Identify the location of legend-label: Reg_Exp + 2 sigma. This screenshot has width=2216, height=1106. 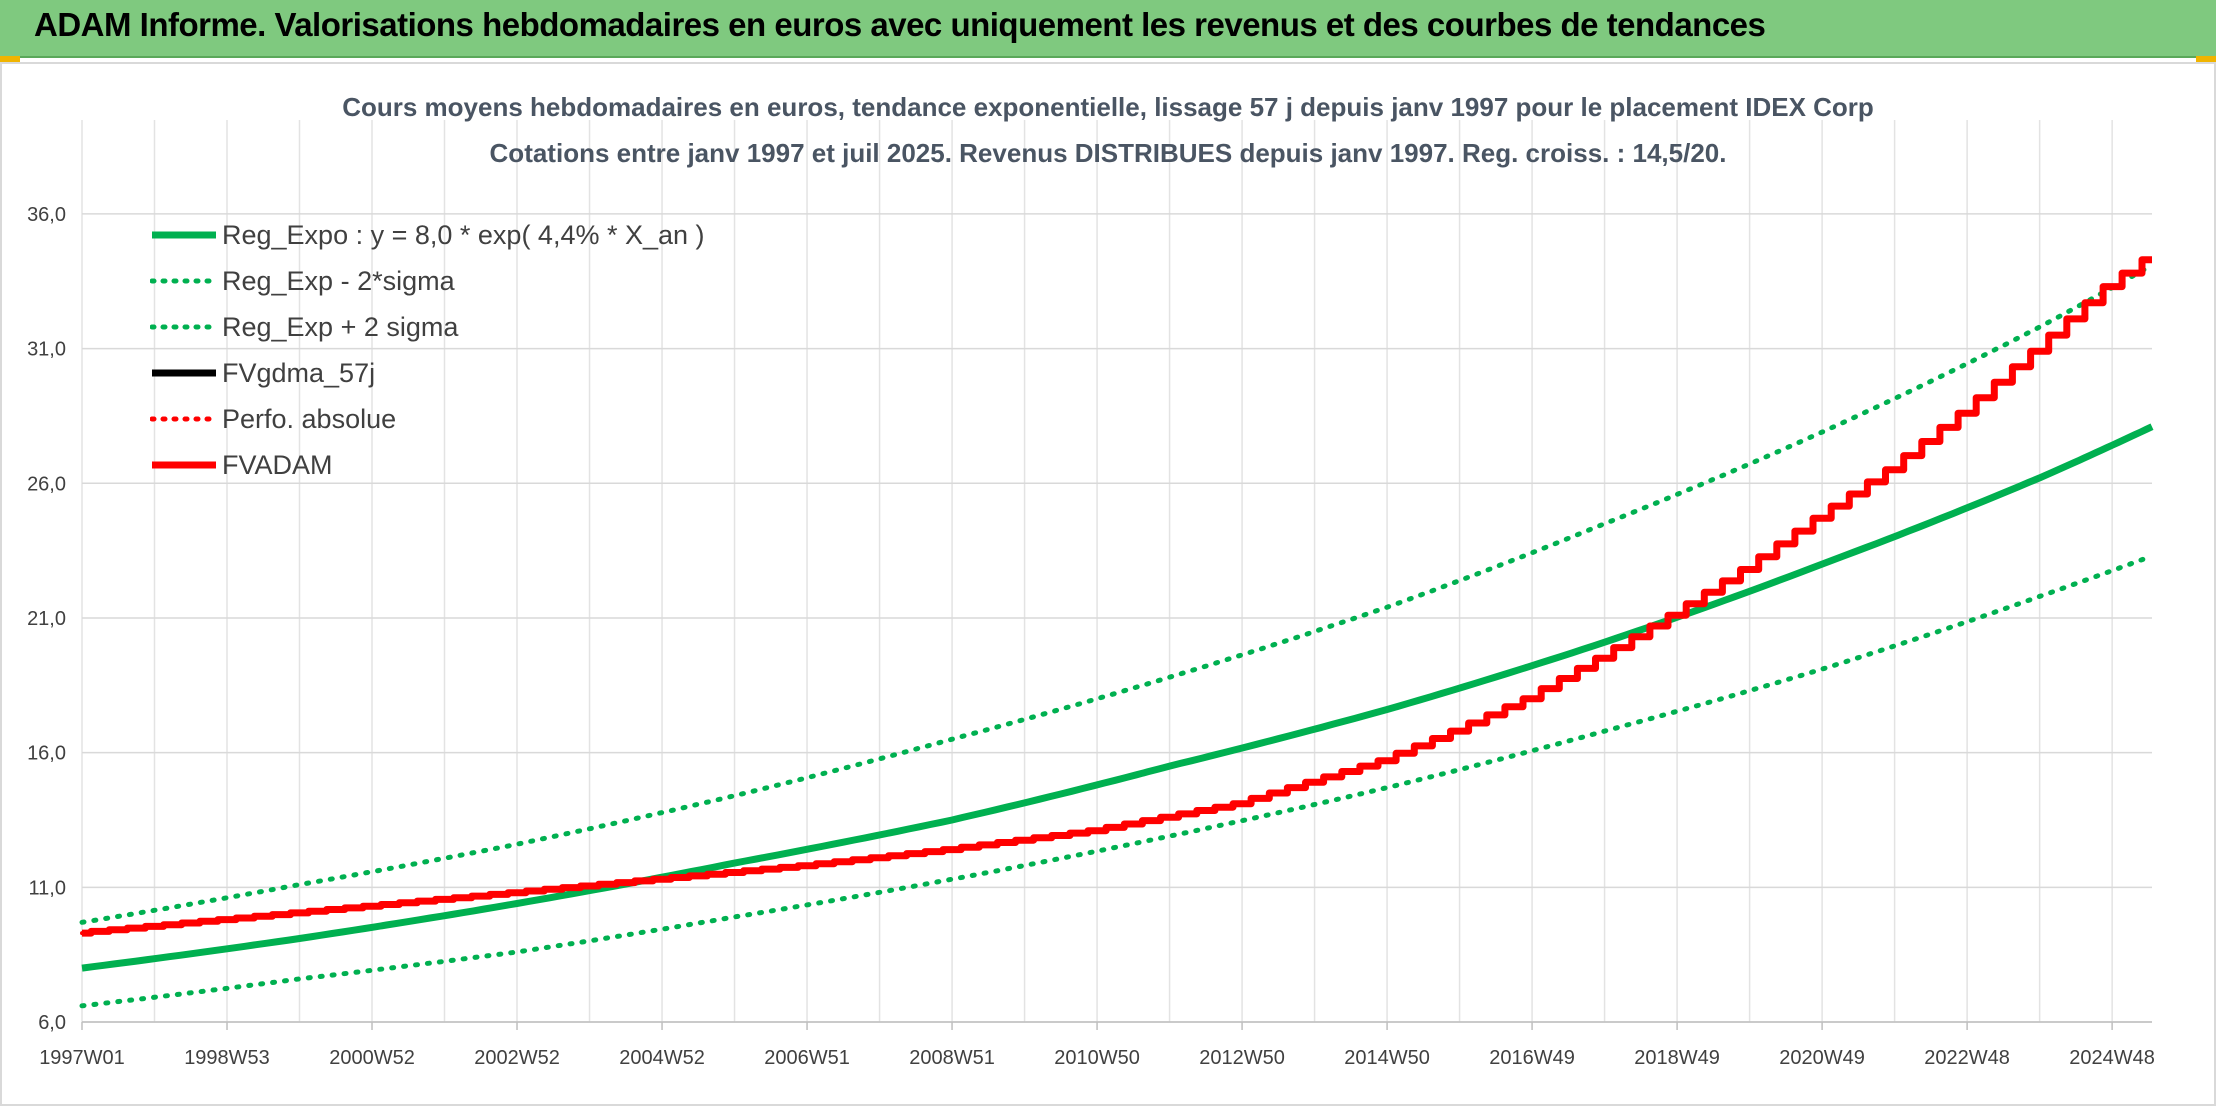
(340, 326).